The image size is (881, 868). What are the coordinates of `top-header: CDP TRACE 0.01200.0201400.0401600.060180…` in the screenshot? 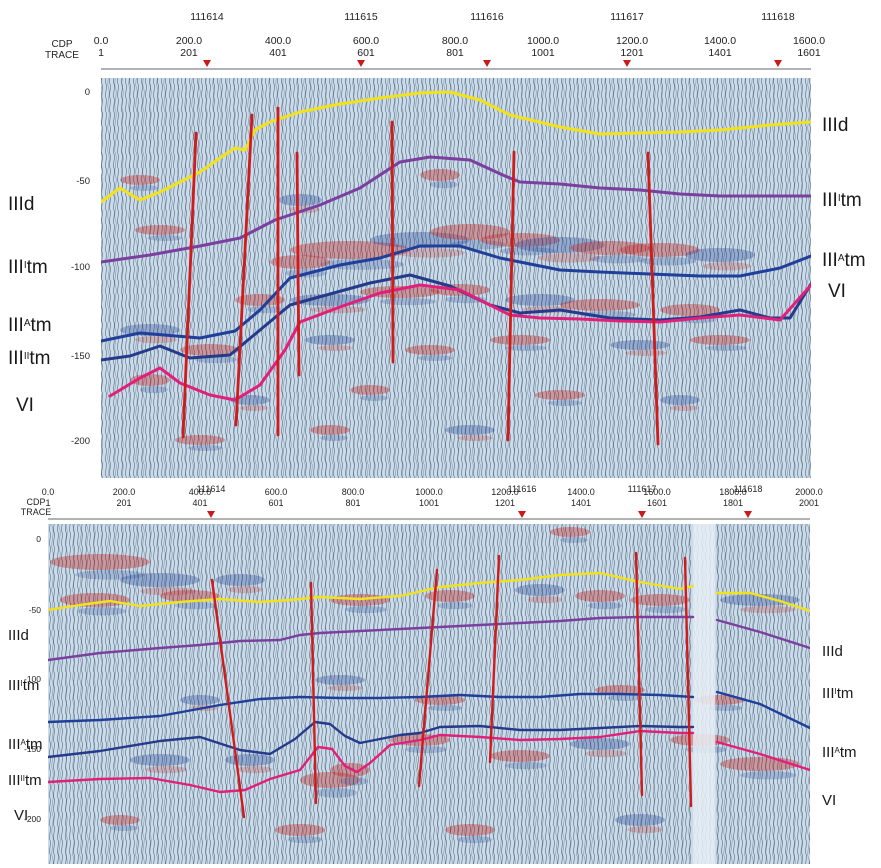 It's located at (435, 40).